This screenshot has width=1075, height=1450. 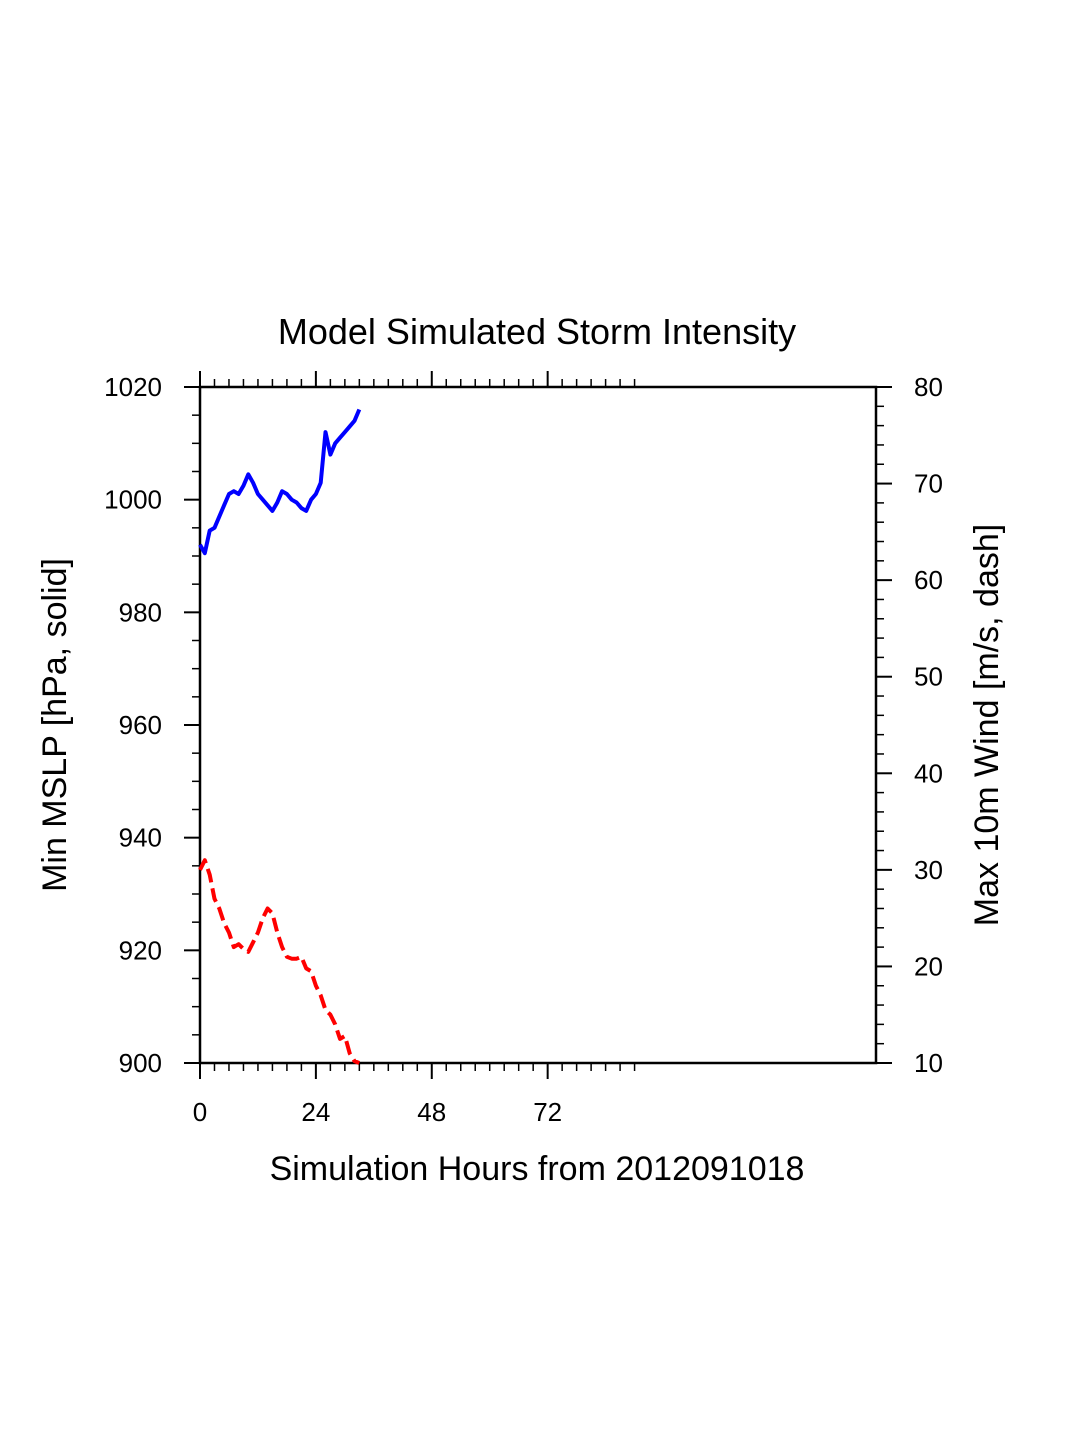 I want to click on x-tick-label: 24, so click(x=315, y=1112).